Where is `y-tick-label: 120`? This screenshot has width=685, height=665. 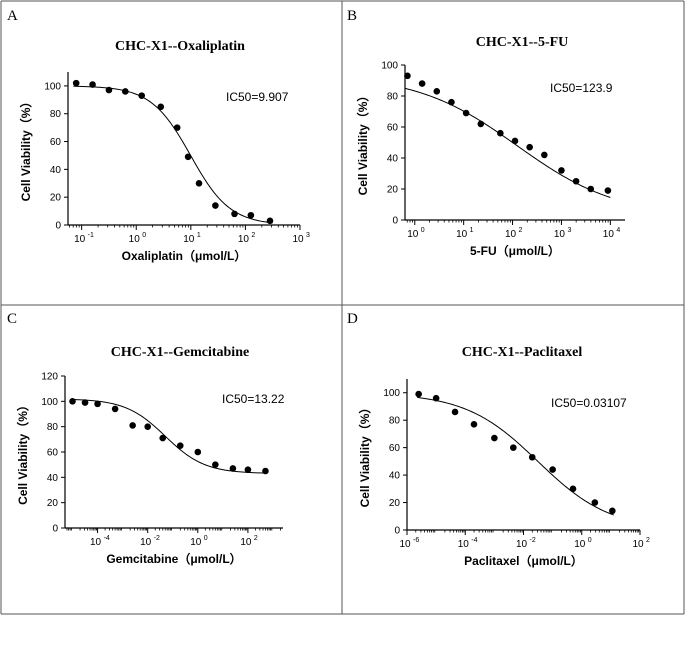
y-tick-label: 120 is located at coordinates (49, 377).